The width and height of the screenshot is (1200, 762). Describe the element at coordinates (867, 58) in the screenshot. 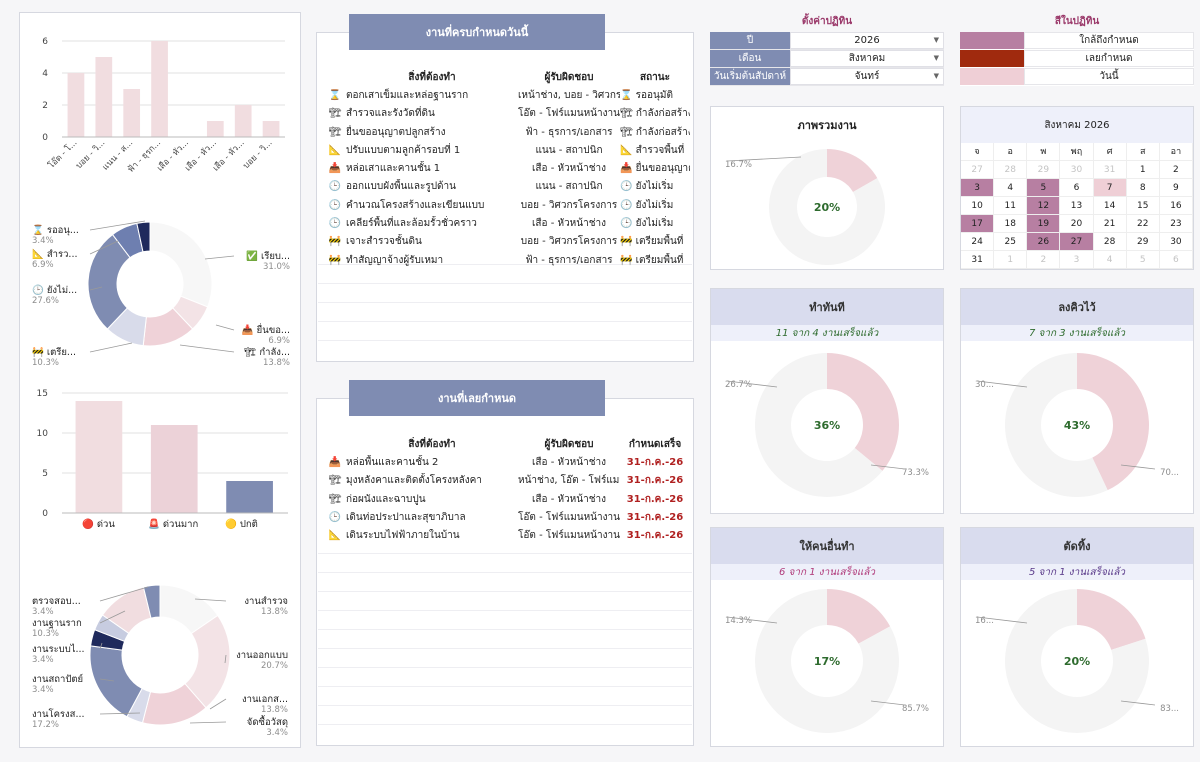

I see `settings-dropdown: สิงหาคม ▼` at that location.